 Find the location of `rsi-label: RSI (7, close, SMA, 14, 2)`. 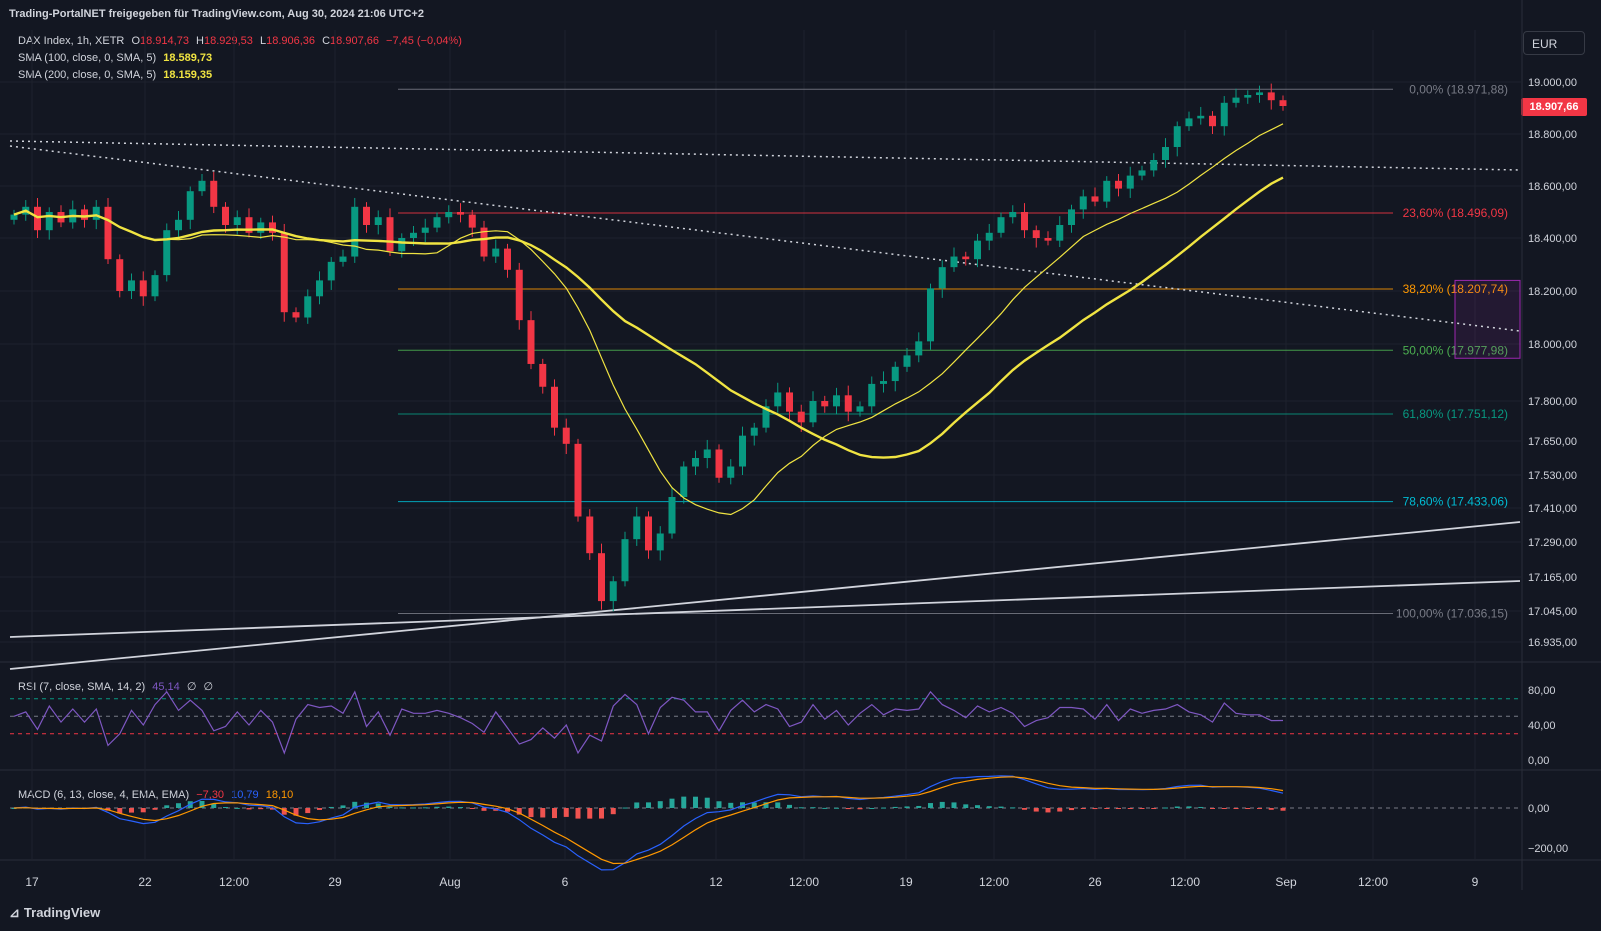

rsi-label: RSI (7, close, SMA, 14, 2) is located at coordinates (82, 687).